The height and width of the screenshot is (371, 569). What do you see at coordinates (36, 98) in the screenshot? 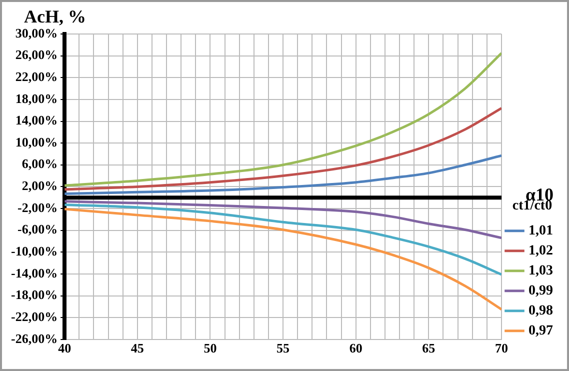
I see `y-tick-label: 18,00%` at bounding box center [36, 98].